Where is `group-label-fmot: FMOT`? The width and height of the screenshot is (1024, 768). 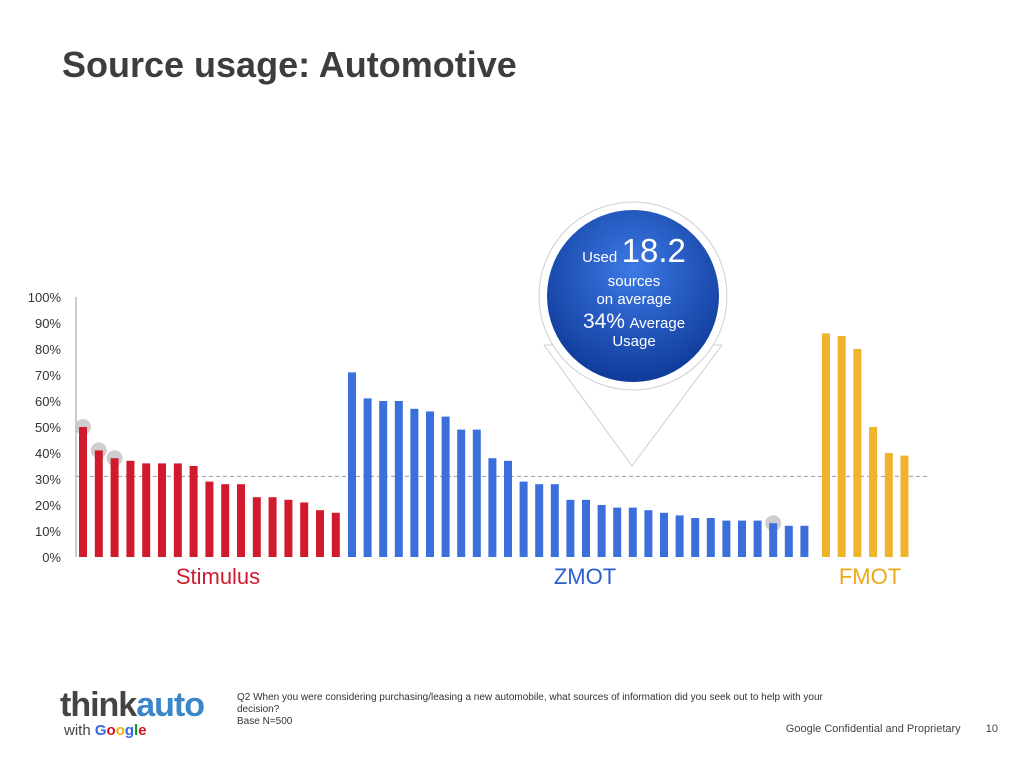
group-label-fmot: FMOT is located at coordinates (870, 576).